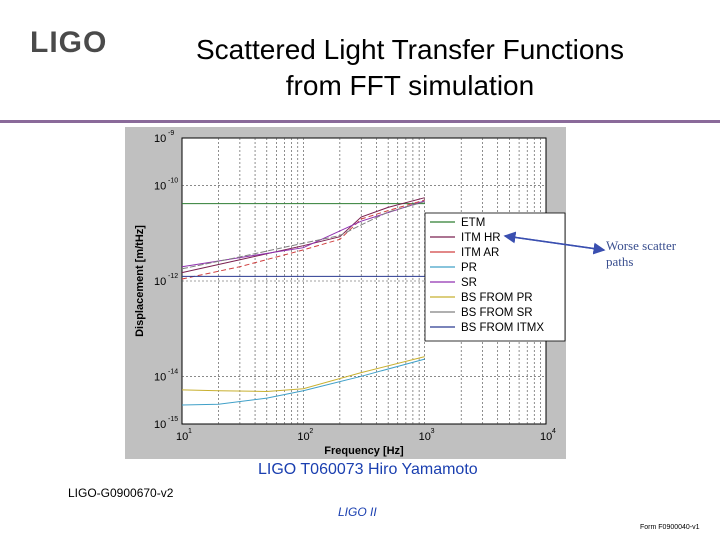  I want to click on footer-text: LIGO II, so click(357, 512).